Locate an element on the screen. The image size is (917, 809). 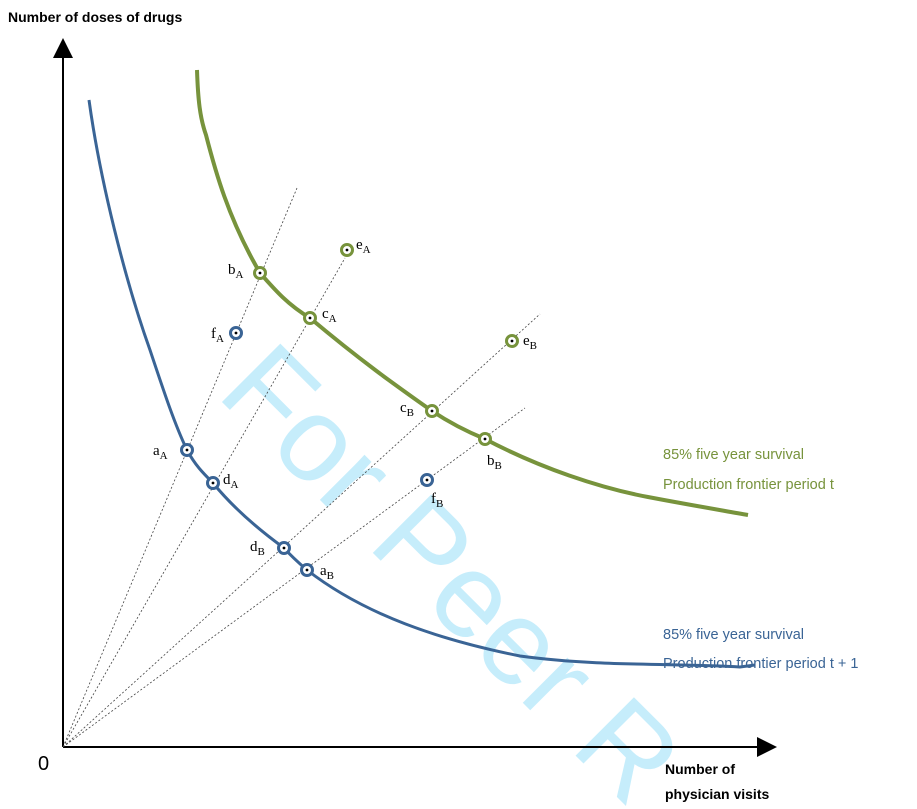
point-eA: eA is located at coordinates (355, 247).